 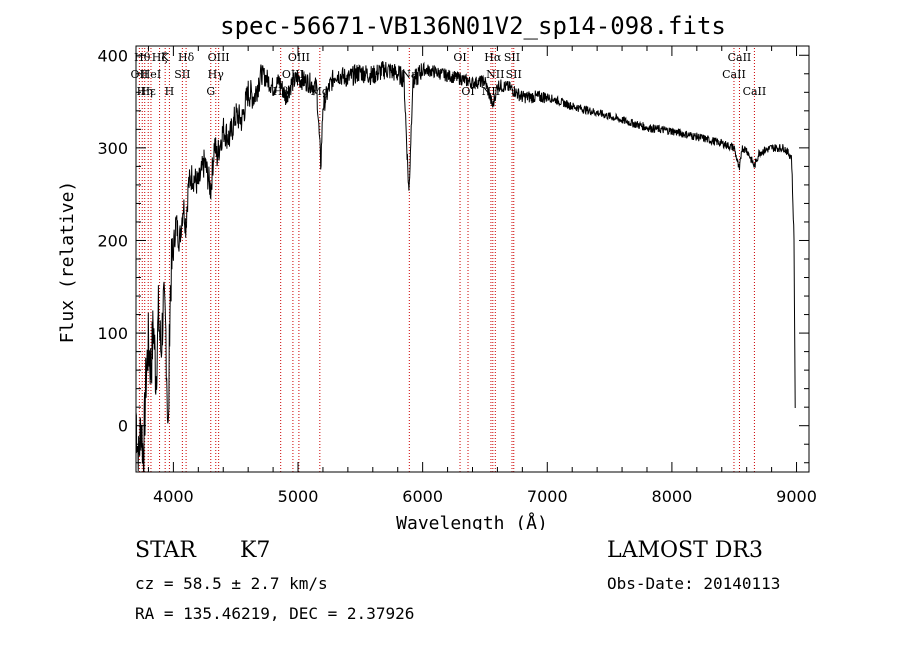 What do you see at coordinates (547, 496) in the screenshot?
I see `x-tick-label: 7000` at bounding box center [547, 496].